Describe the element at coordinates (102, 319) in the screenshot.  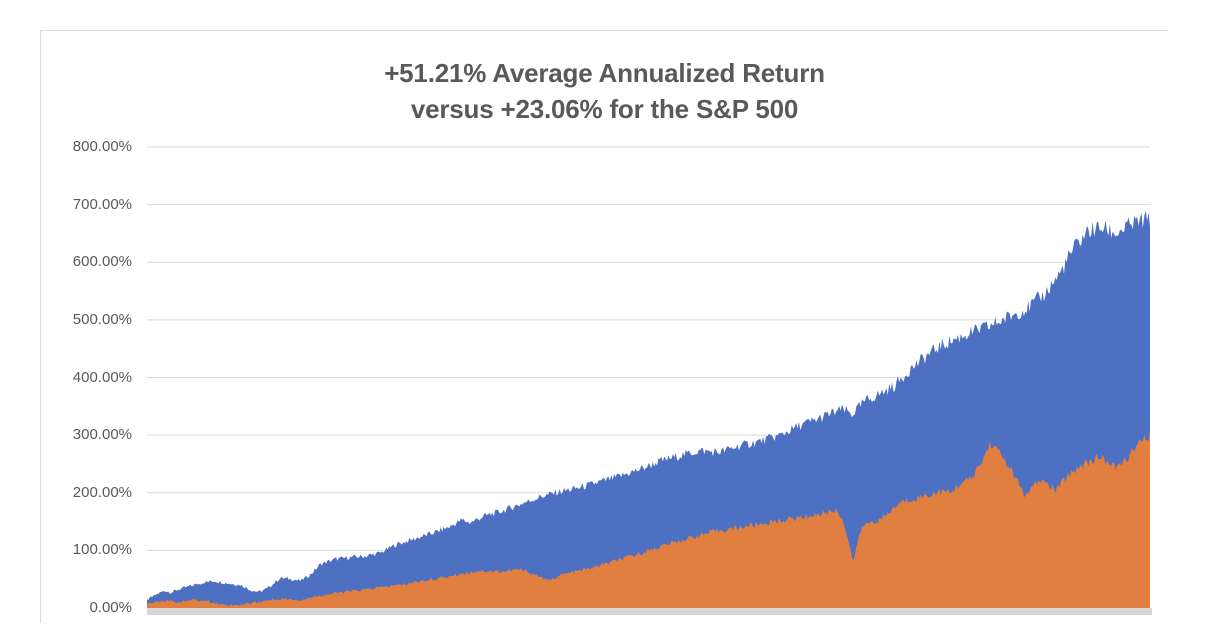
I see `y-tick-label: 500.00%` at that location.